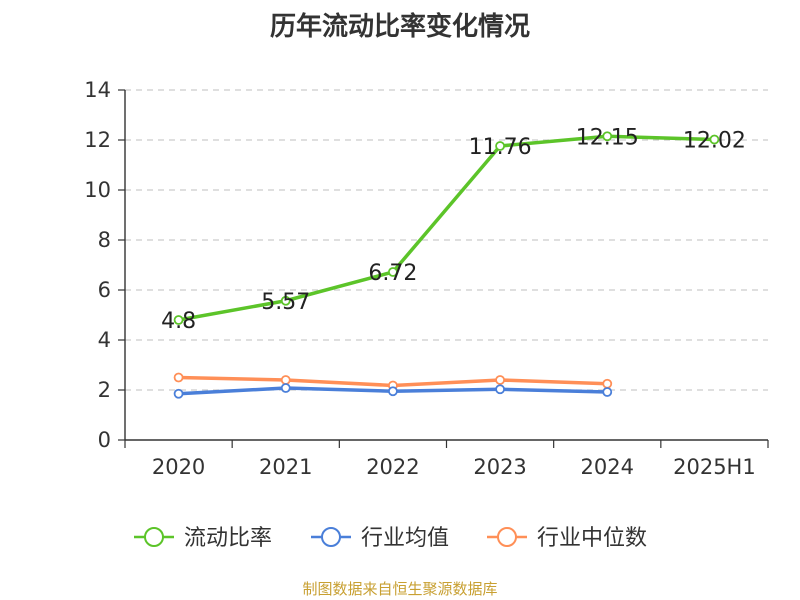 The image size is (800, 600). What do you see at coordinates (104, 290) in the screenshot?
I see `y-tick-label: 6` at bounding box center [104, 290].